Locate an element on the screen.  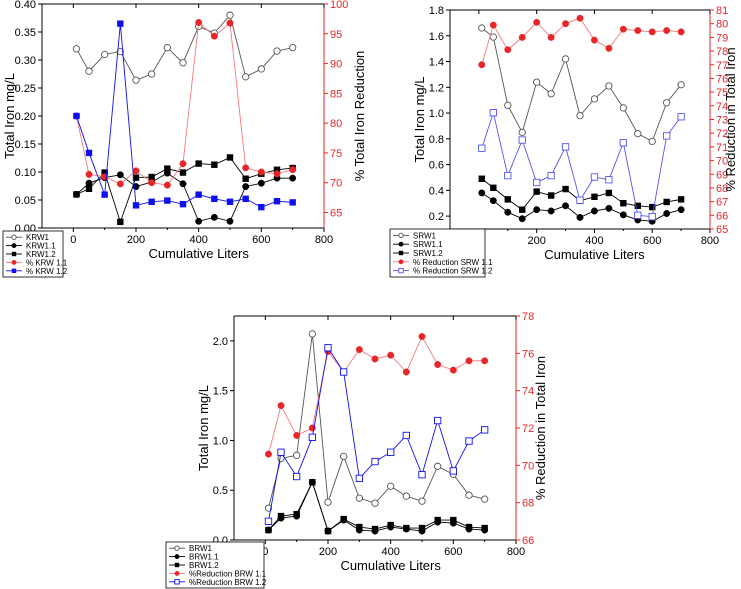
x-tick-label: 600 is located at coordinates (652, 241).